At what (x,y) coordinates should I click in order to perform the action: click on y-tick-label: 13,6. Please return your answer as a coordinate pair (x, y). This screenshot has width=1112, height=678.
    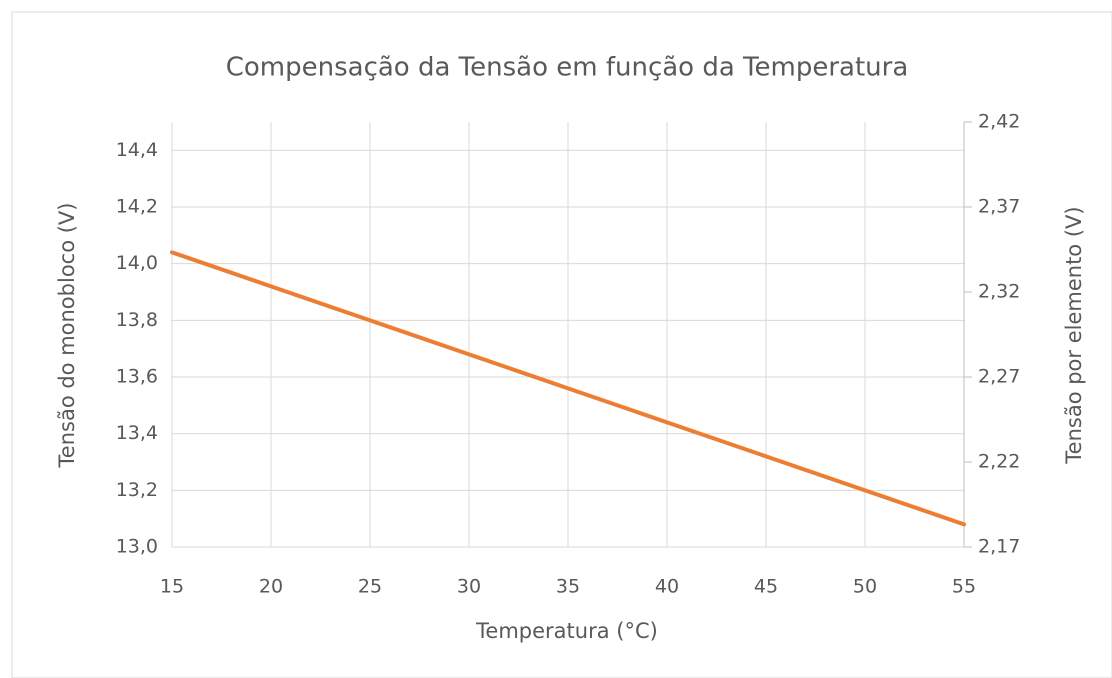
    Looking at the image, I should click on (137, 377).